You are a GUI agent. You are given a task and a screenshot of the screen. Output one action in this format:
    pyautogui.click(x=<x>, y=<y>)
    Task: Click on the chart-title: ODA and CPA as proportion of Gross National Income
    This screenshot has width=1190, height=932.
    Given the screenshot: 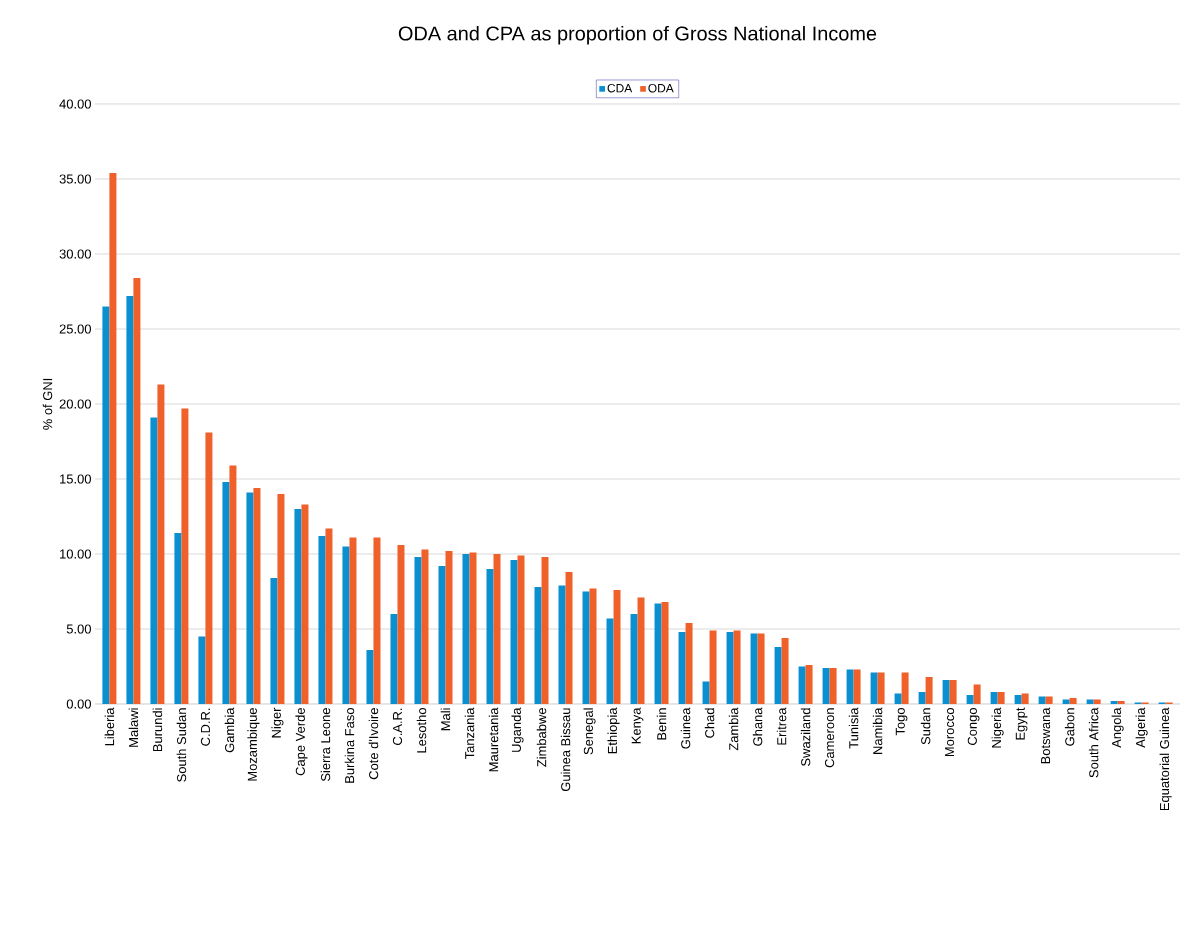 What is the action you would take?
    pyautogui.click(x=637, y=35)
    